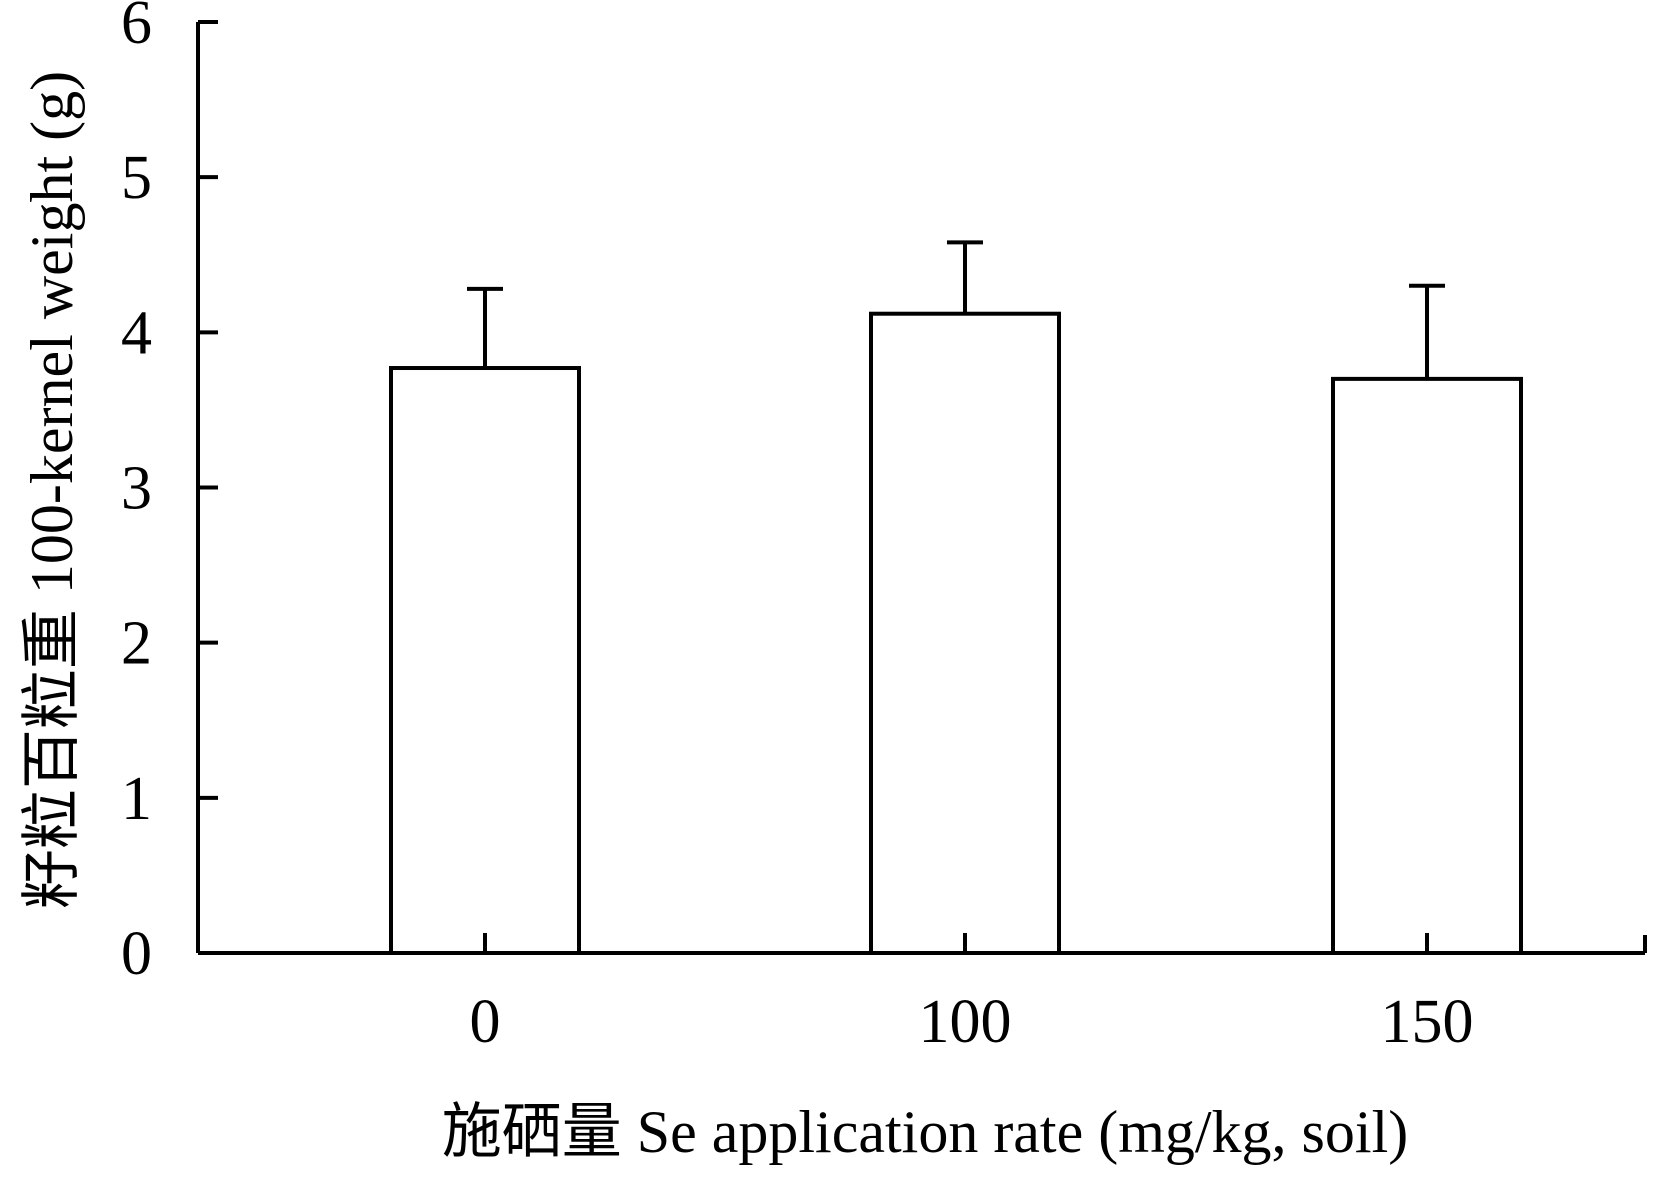  What do you see at coordinates (136, 28) in the screenshot?
I see `y-tick-label-6: 6` at bounding box center [136, 28].